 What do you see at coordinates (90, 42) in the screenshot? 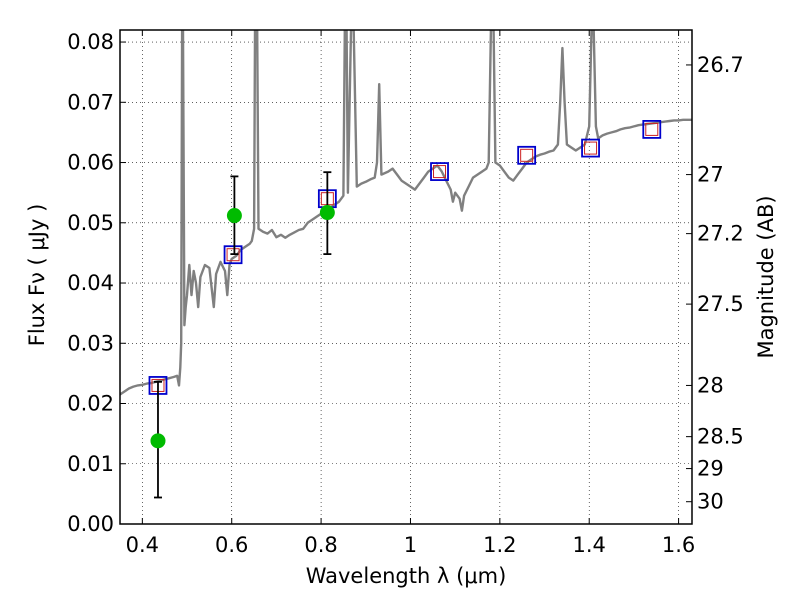
I see `y-tick-label: 0.08` at bounding box center [90, 42].